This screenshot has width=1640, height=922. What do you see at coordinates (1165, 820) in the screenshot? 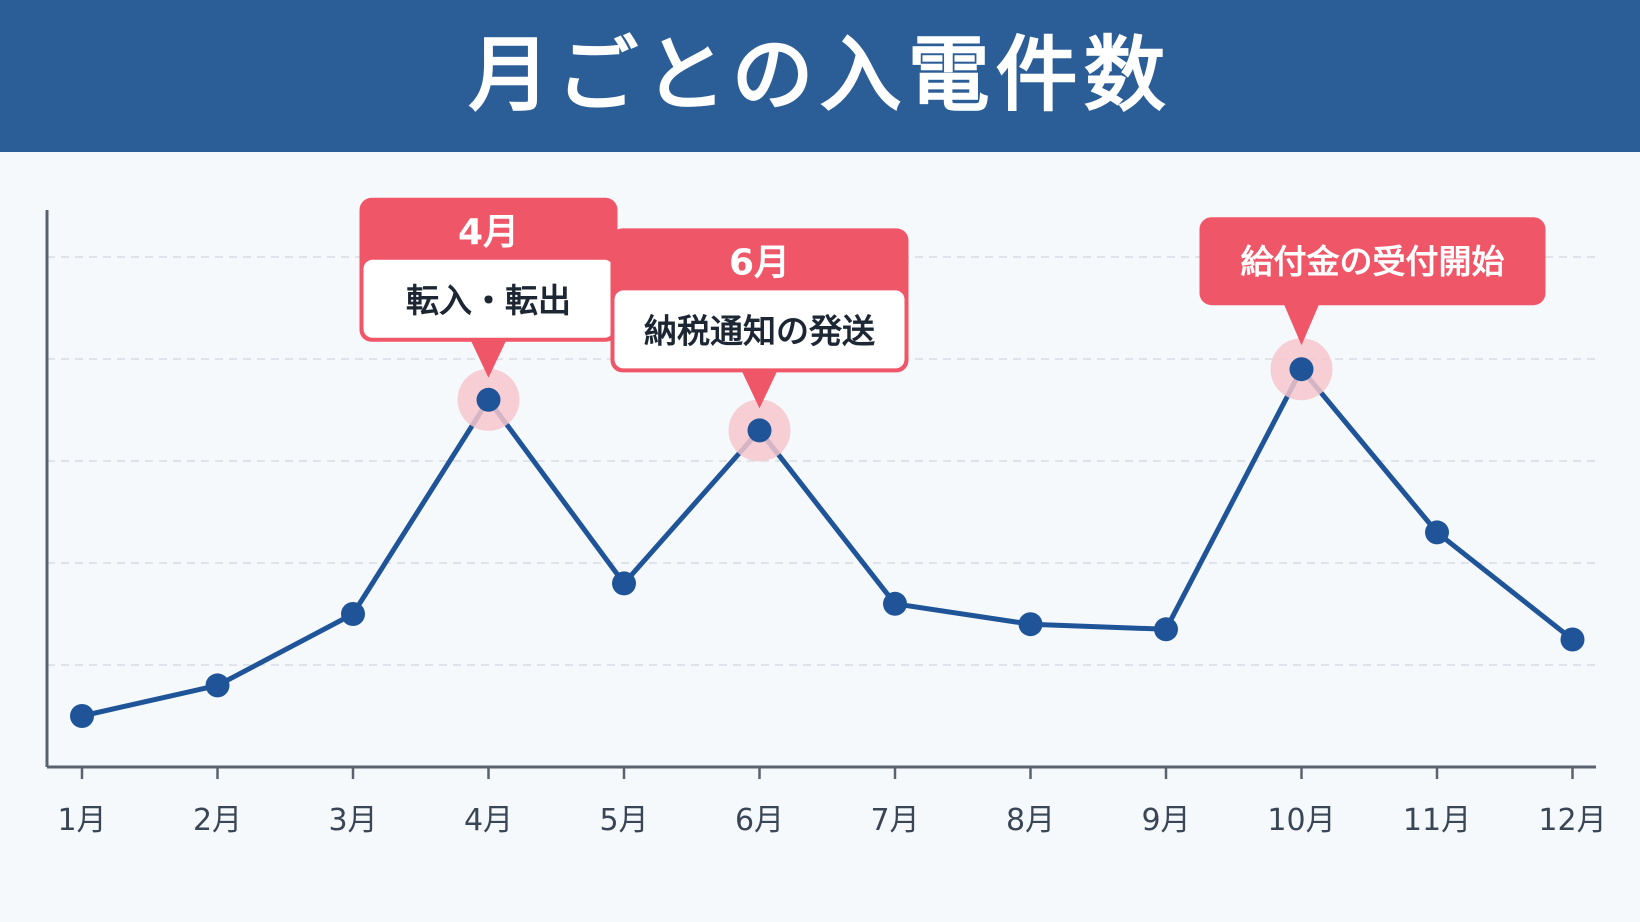
I see `x-tick-label: 9月` at bounding box center [1165, 820].